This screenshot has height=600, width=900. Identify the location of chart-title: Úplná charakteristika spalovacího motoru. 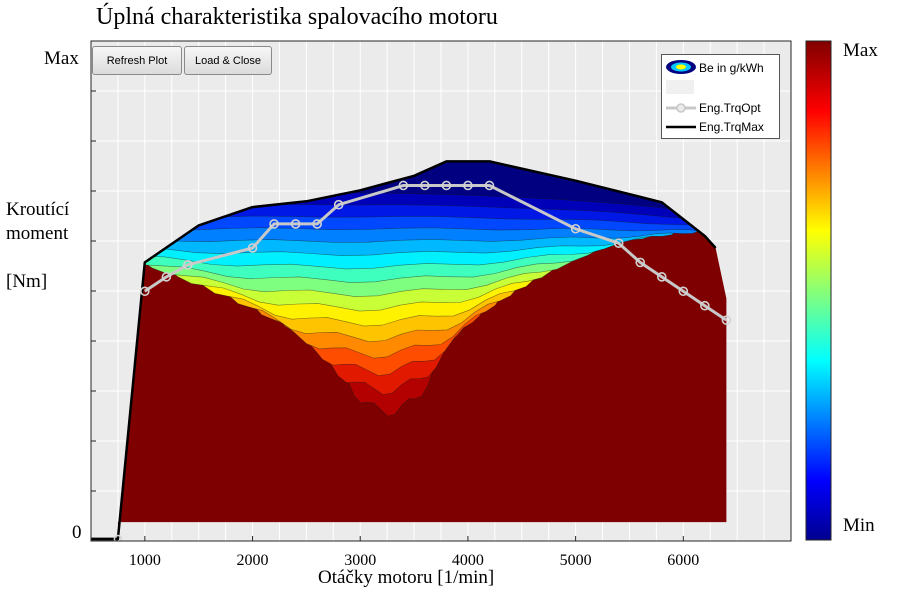
(297, 17).